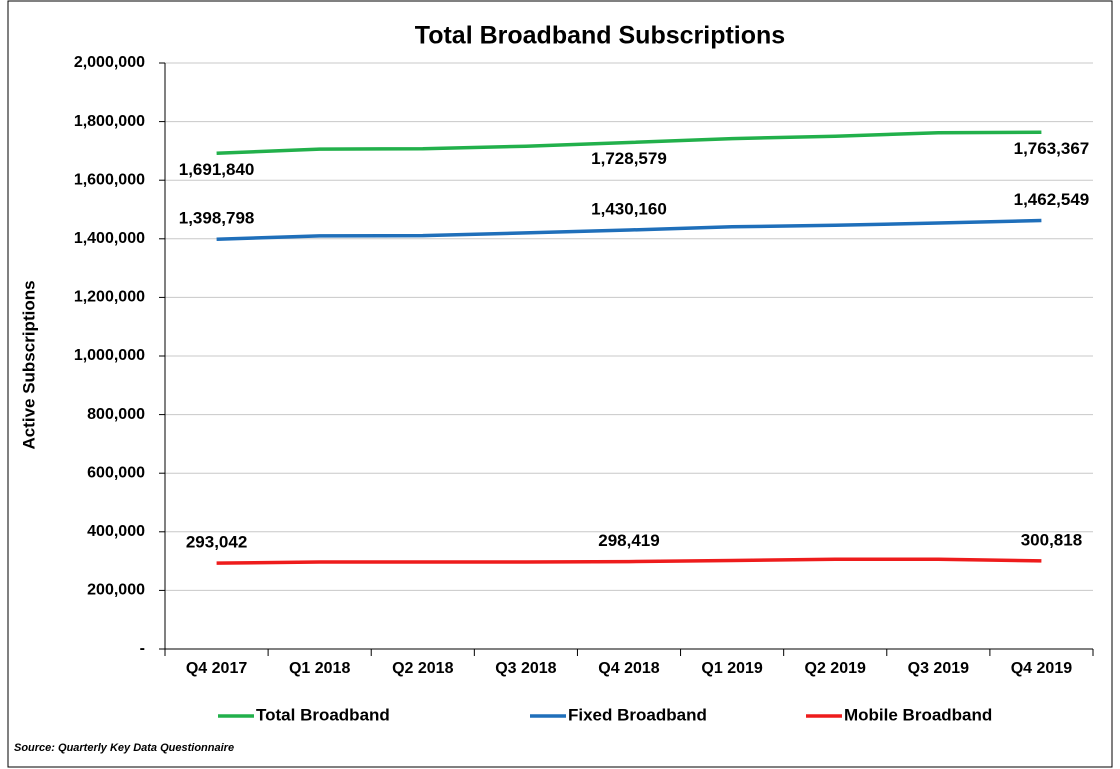 The height and width of the screenshot is (769, 1120). What do you see at coordinates (629, 158) in the screenshot?
I see `data-label: 1,728,579` at bounding box center [629, 158].